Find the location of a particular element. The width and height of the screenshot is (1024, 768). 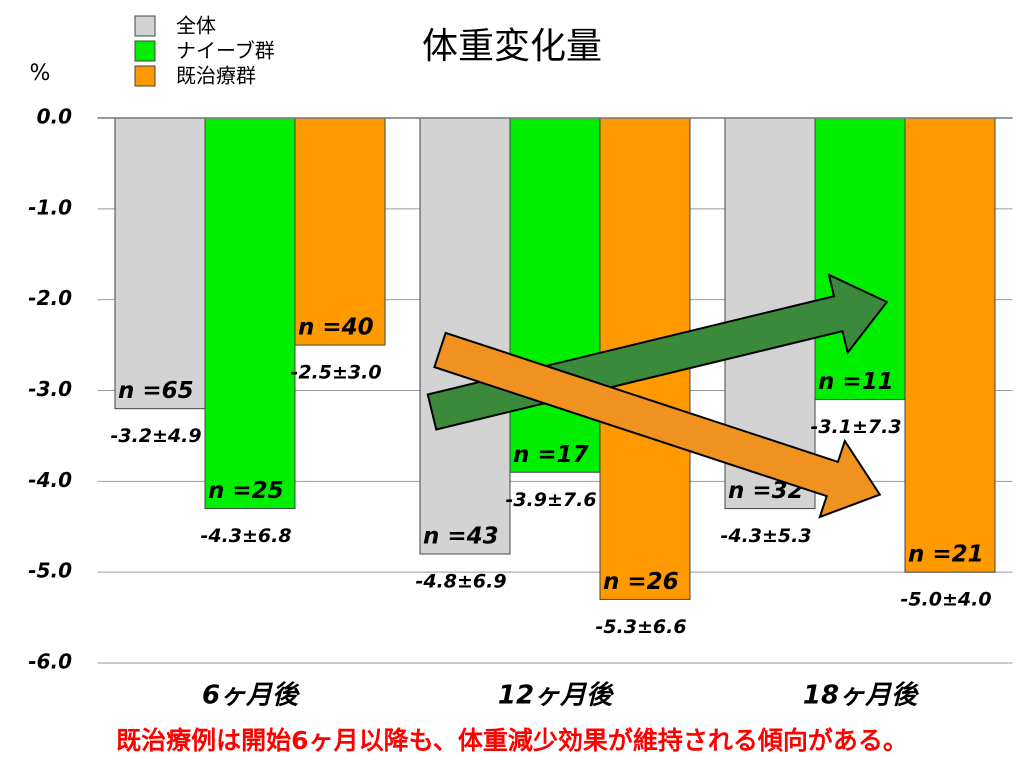

value-label: -2.5±3.0 is located at coordinates (335, 373).